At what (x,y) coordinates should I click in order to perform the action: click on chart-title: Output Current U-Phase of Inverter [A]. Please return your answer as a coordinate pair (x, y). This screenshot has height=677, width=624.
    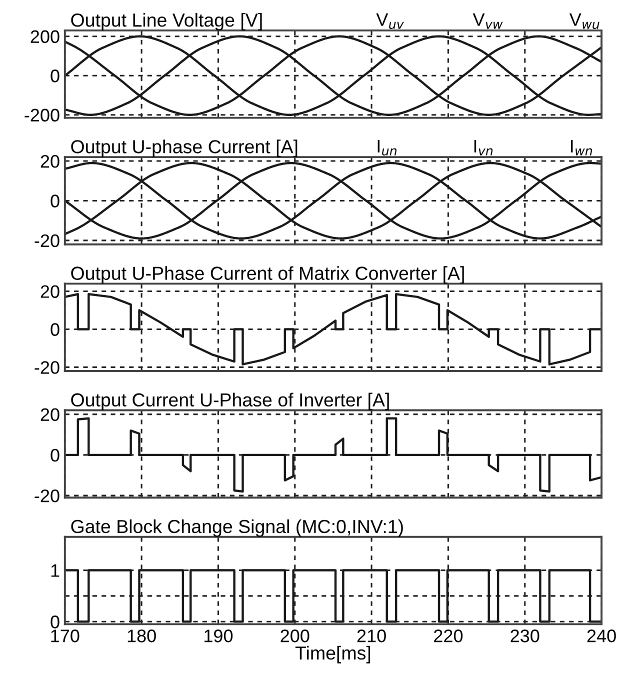
    Looking at the image, I should click on (230, 401).